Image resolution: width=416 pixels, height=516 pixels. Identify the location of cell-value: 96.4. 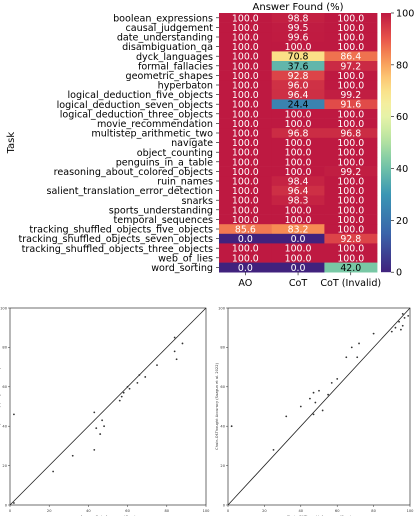
(298, 191).